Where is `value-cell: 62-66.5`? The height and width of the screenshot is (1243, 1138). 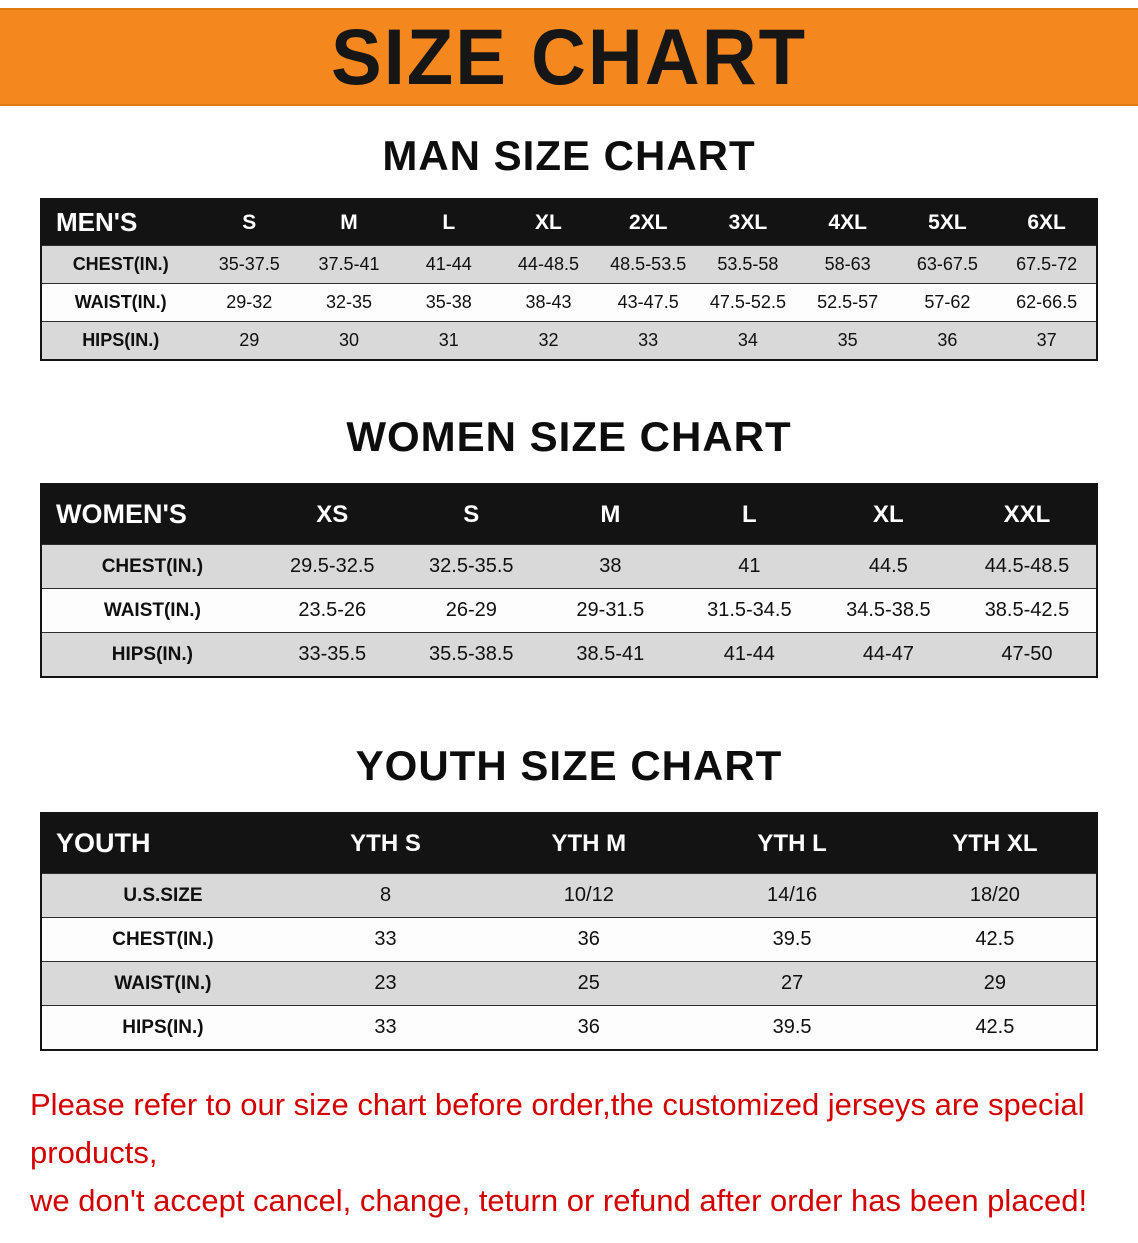
value-cell: 62-66.5 is located at coordinates (1047, 302).